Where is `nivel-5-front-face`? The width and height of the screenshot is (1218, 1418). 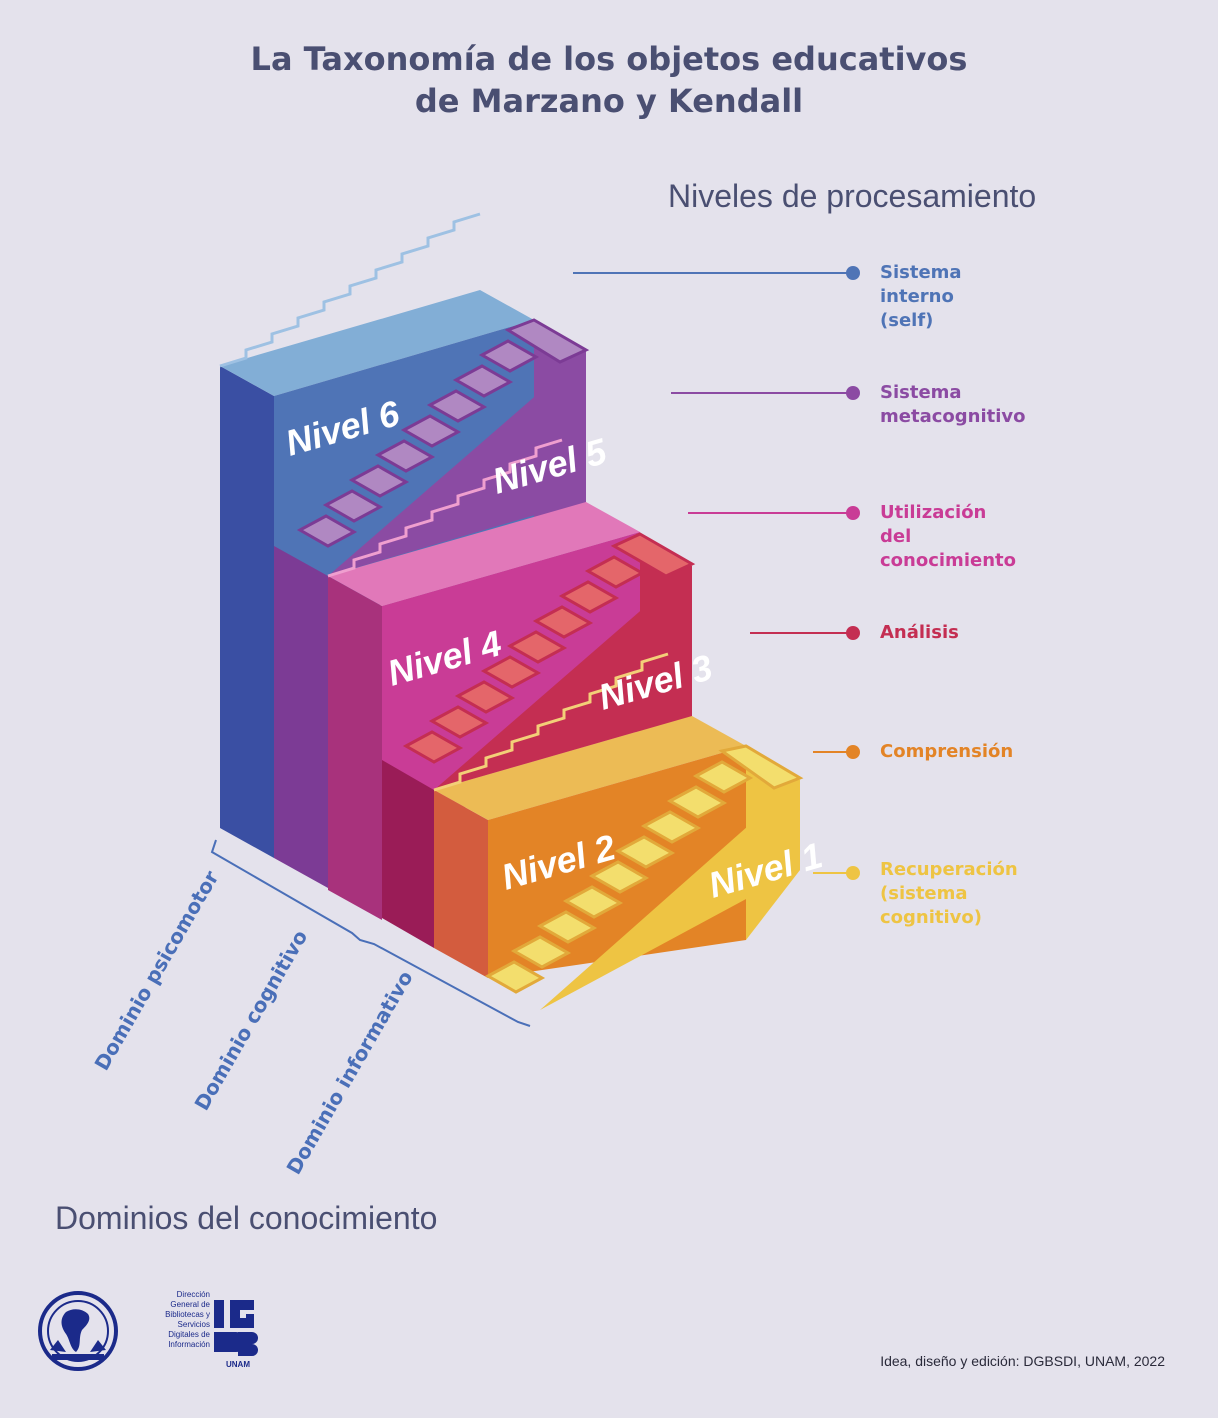
nivel-5-front-face is located at coordinates (457, 464).